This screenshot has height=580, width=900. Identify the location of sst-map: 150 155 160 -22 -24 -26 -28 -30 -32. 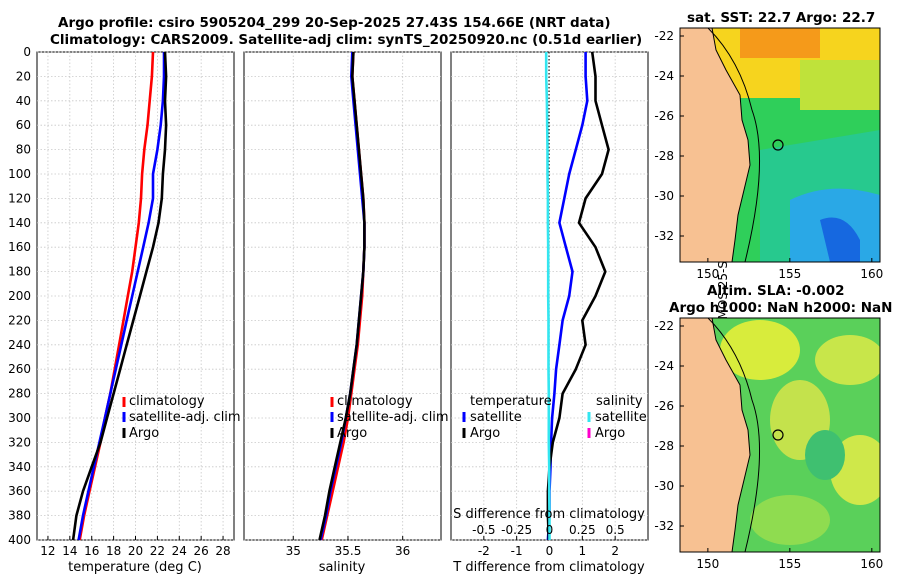
(768, 154).